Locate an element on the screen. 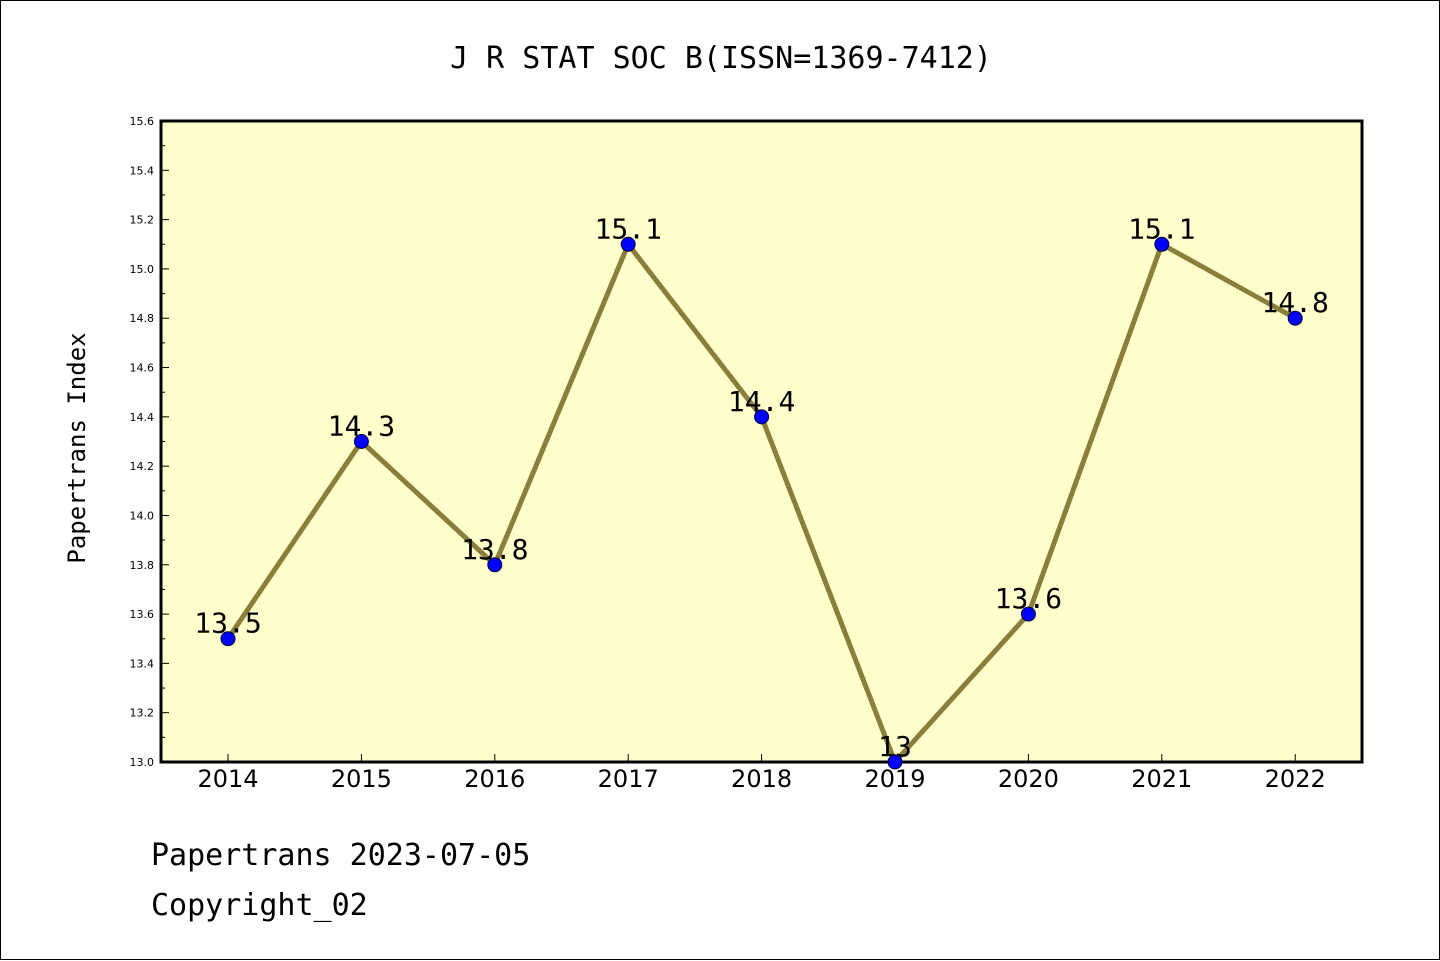 This screenshot has width=1440, height=961. x-tick-label: 2020 is located at coordinates (1028, 779).